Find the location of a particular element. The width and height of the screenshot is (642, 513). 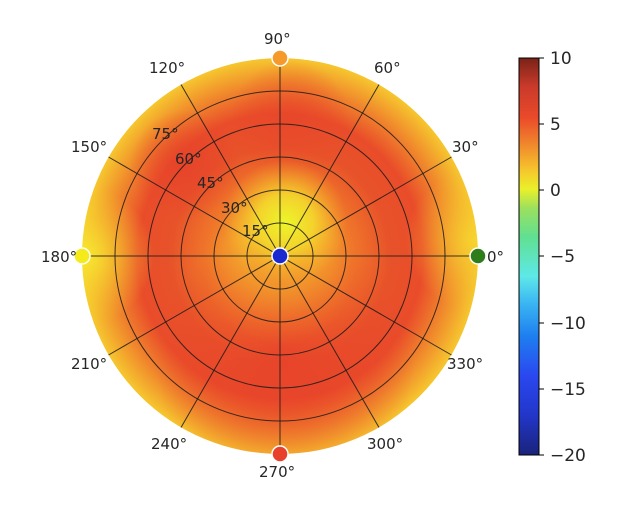

angle-label-0: 0° is located at coordinates (495, 257).